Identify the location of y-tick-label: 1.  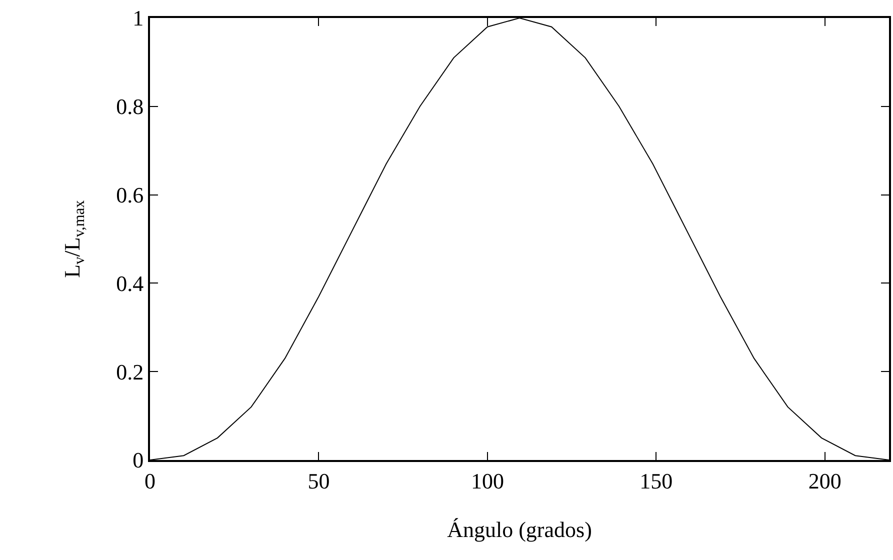
(138, 18).